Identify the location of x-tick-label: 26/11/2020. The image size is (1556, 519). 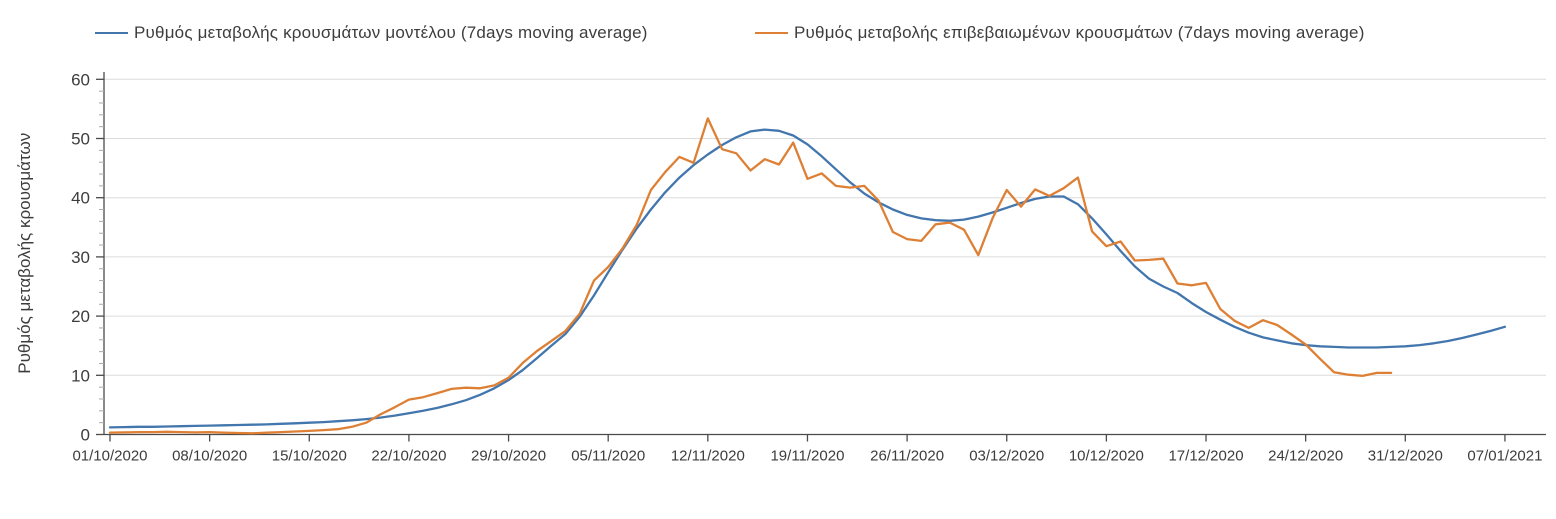
(907, 456).